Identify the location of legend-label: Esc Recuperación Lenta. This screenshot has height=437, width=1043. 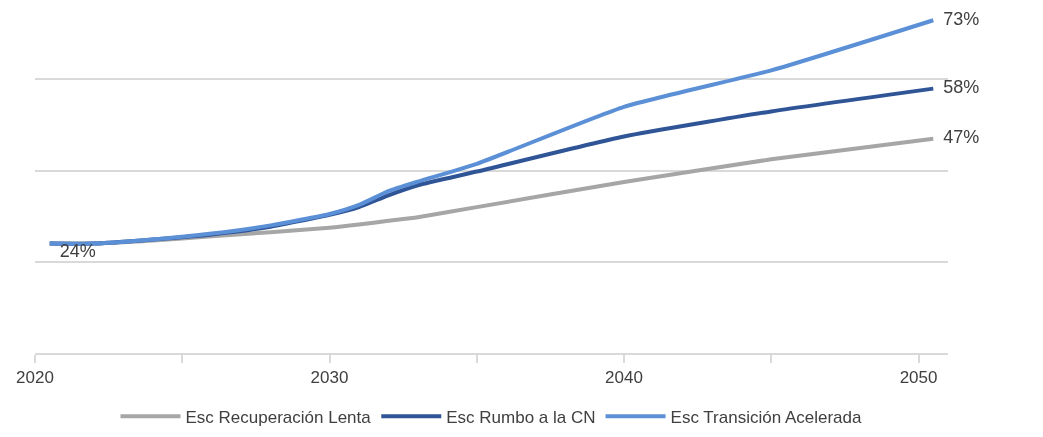
(278, 417).